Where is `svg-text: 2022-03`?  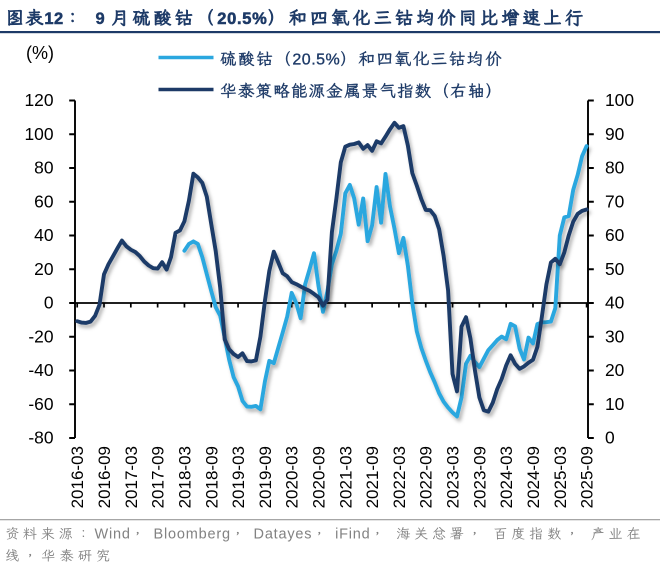 svg-text: 2022-03 is located at coordinates (399, 477).